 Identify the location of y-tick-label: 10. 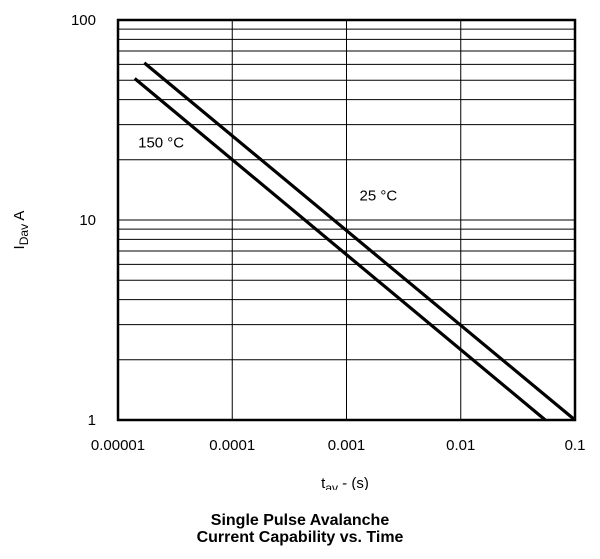
(87, 220).